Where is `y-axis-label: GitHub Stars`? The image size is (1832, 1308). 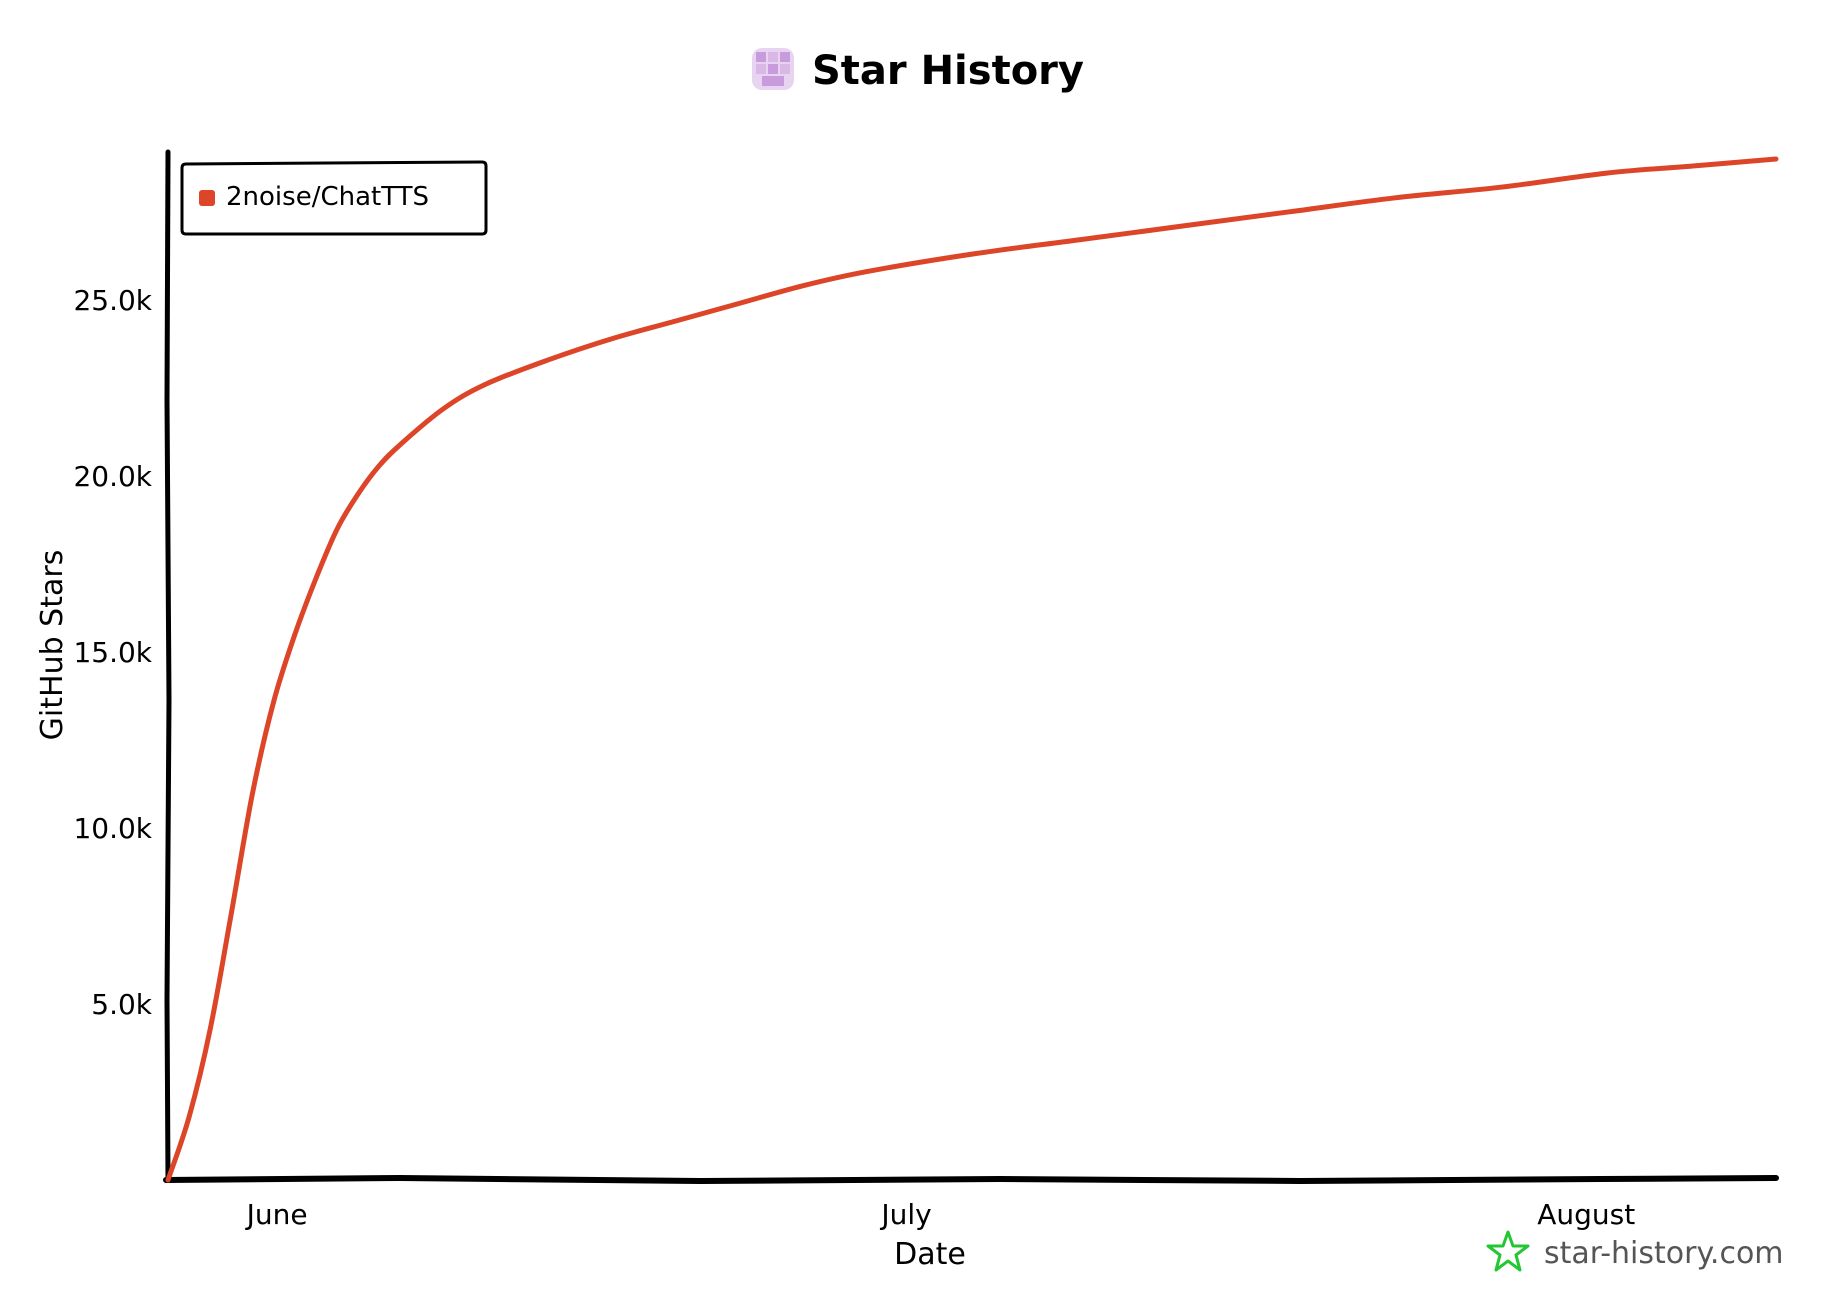
y-axis-label: GitHub Stars is located at coordinates (52, 645).